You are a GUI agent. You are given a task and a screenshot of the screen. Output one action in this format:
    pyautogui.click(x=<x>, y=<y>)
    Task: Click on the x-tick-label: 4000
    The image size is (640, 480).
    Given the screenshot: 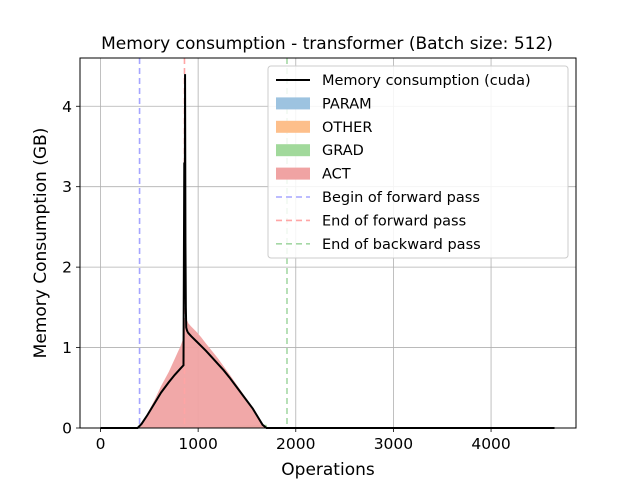 What is the action you would take?
    pyautogui.click(x=490, y=444)
    